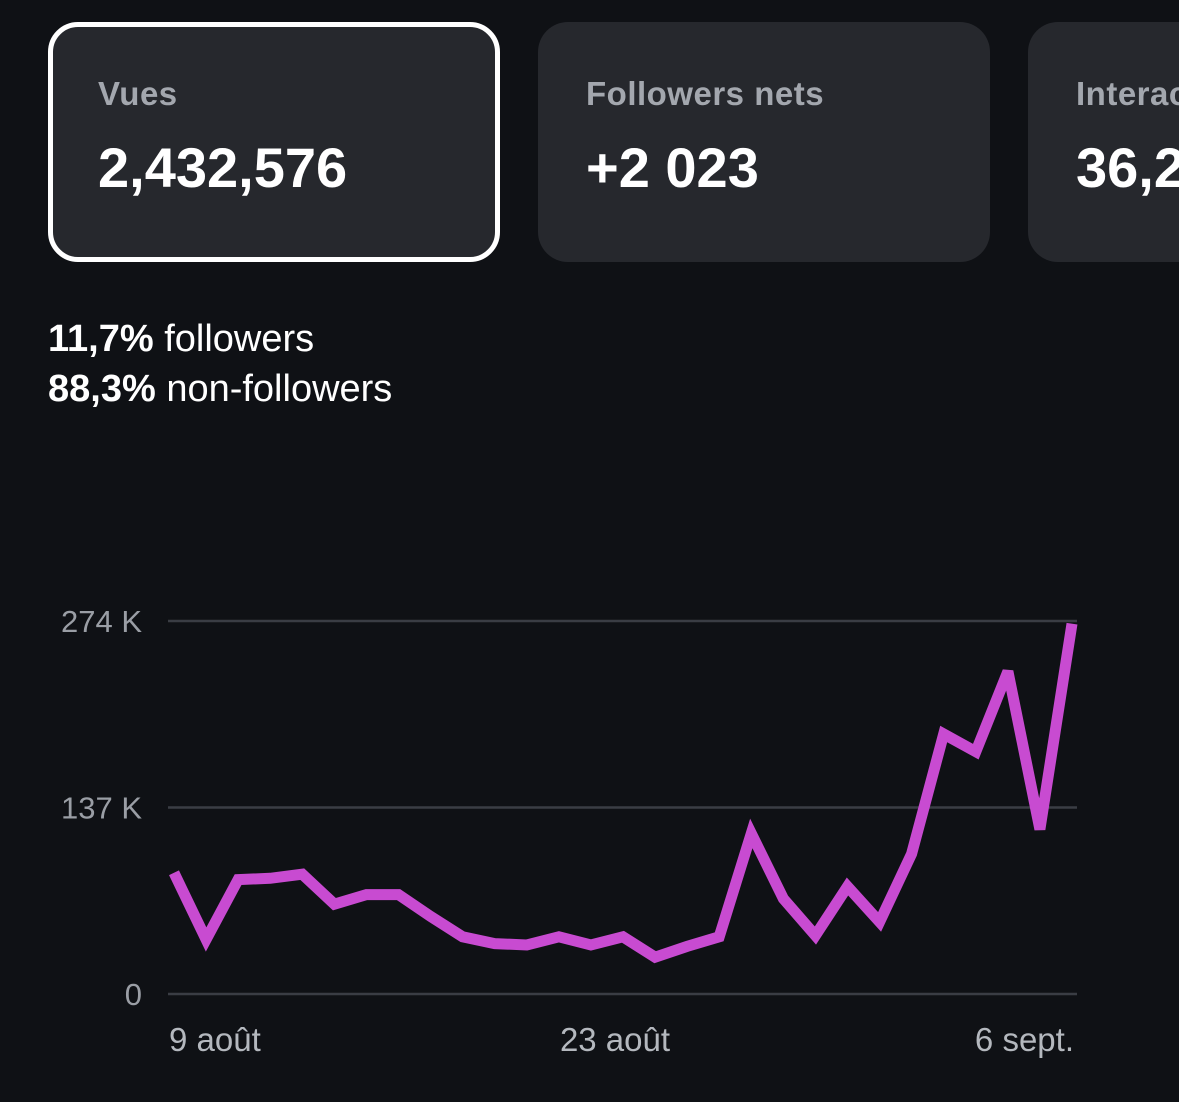 Image resolution: width=1179 pixels, height=1102 pixels. Describe the element at coordinates (1024, 1039) in the screenshot. I see `x-tick-label-2: 6 sept.` at that location.